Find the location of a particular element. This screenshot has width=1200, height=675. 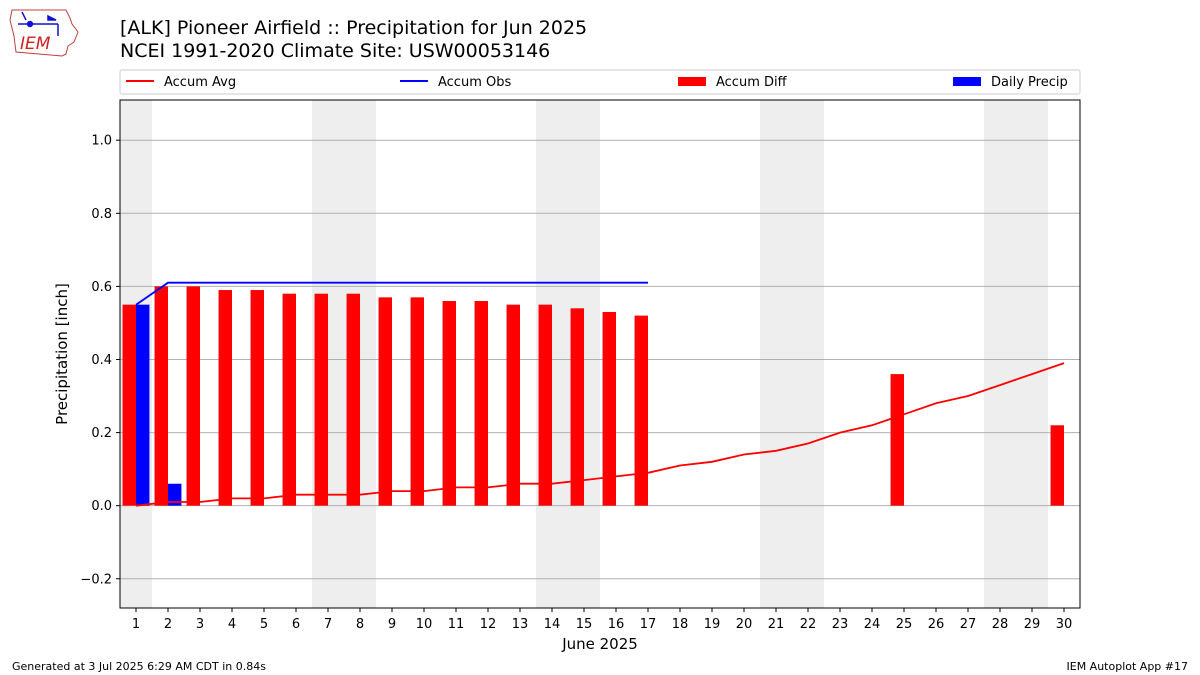

x-tick-label: 23 is located at coordinates (840, 624).